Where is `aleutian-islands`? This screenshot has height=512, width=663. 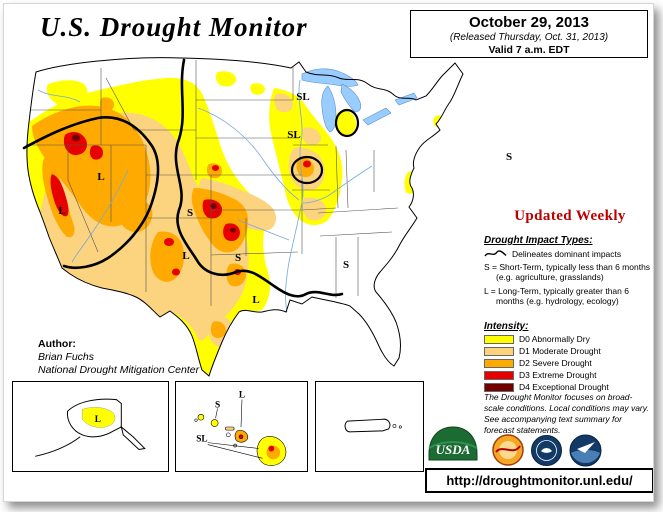
aleutian-islands is located at coordinates (58, 446).